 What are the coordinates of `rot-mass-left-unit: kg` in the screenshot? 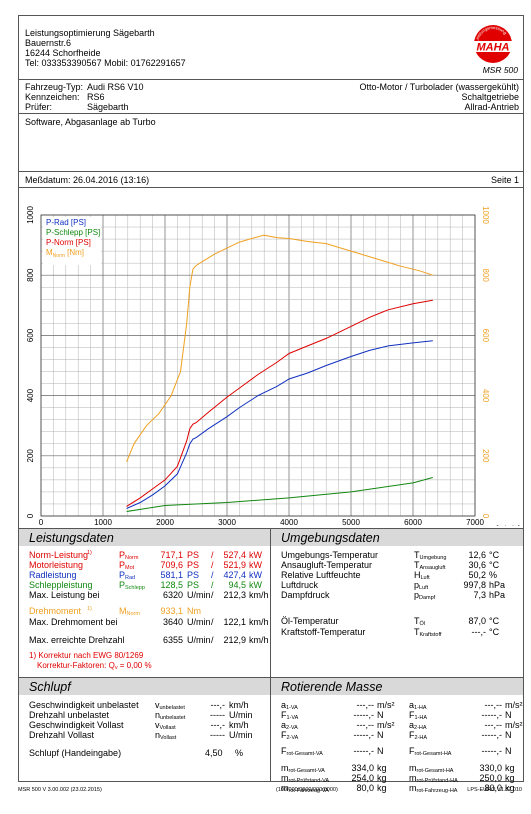 It's located at (382, 788).